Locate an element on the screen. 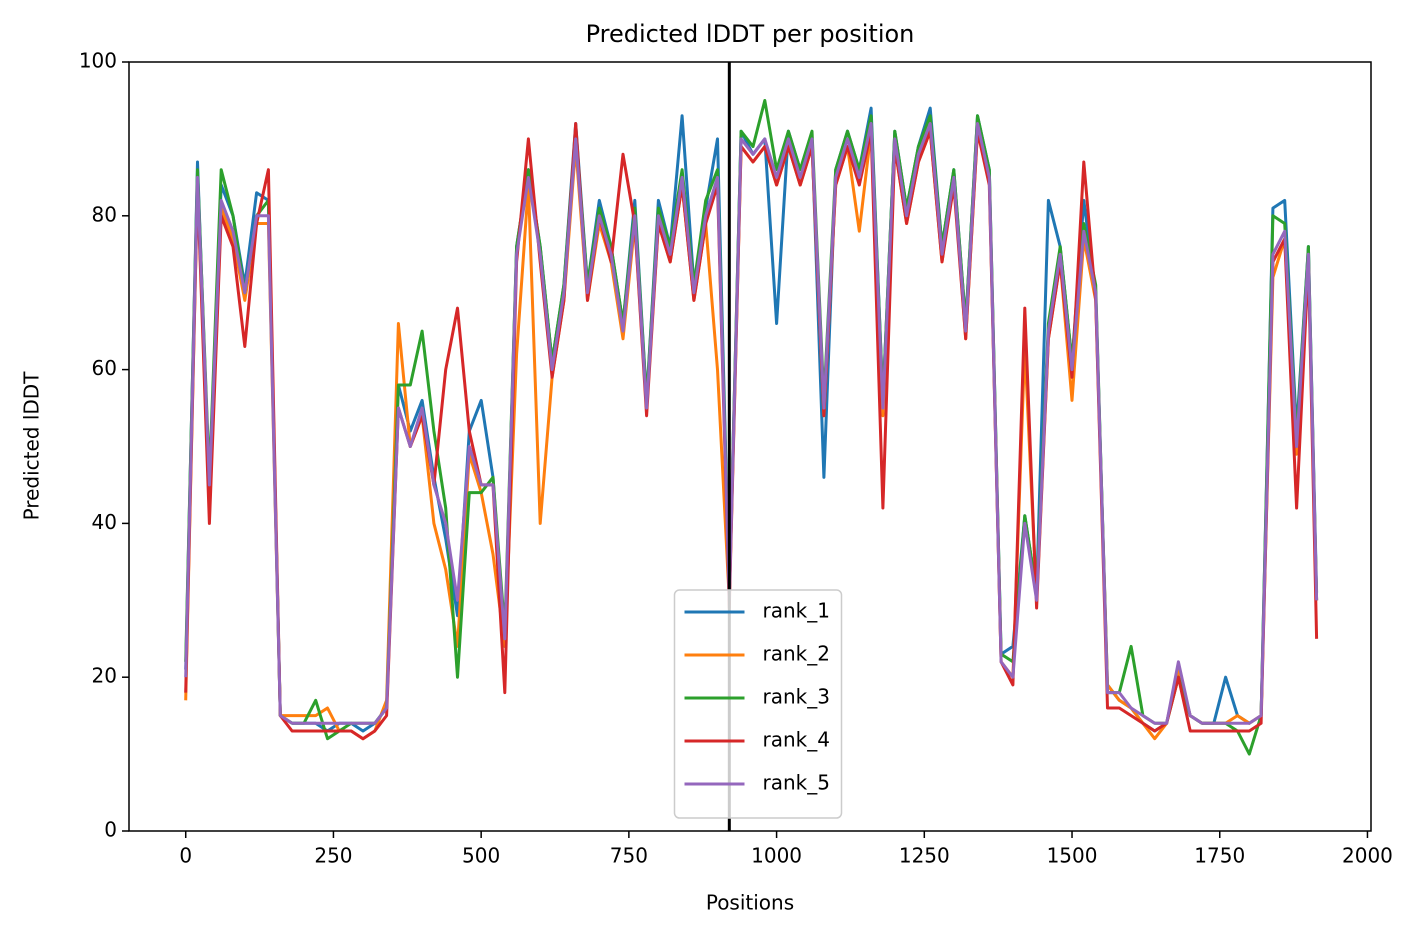 Image resolution: width=1422 pixels, height=939 pixels. x-axis-label: Positions is located at coordinates (750, 903).